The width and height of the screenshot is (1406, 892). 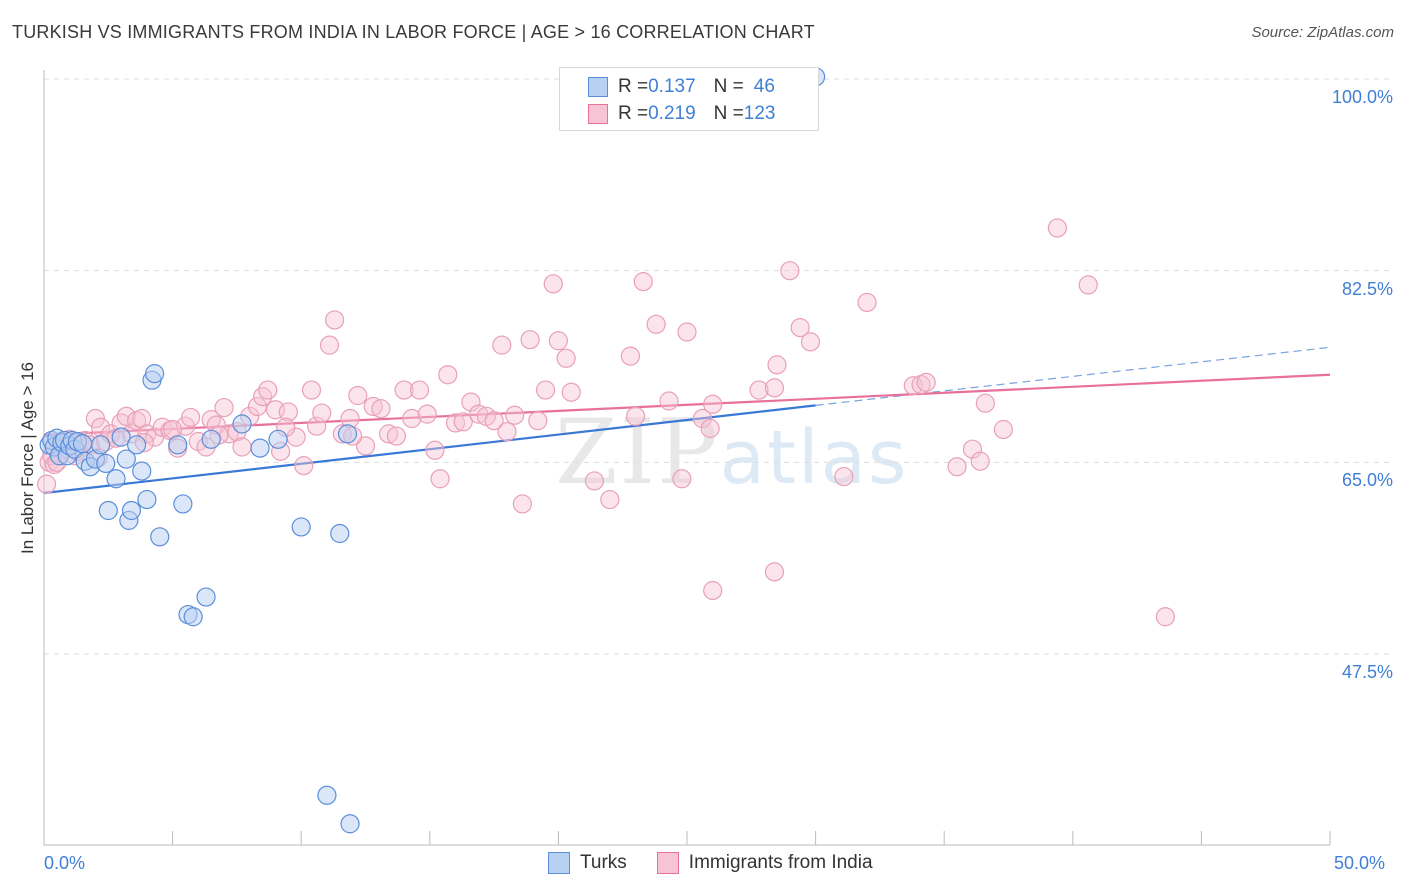 I want to click on n-value: 123, so click(x=759, y=113).